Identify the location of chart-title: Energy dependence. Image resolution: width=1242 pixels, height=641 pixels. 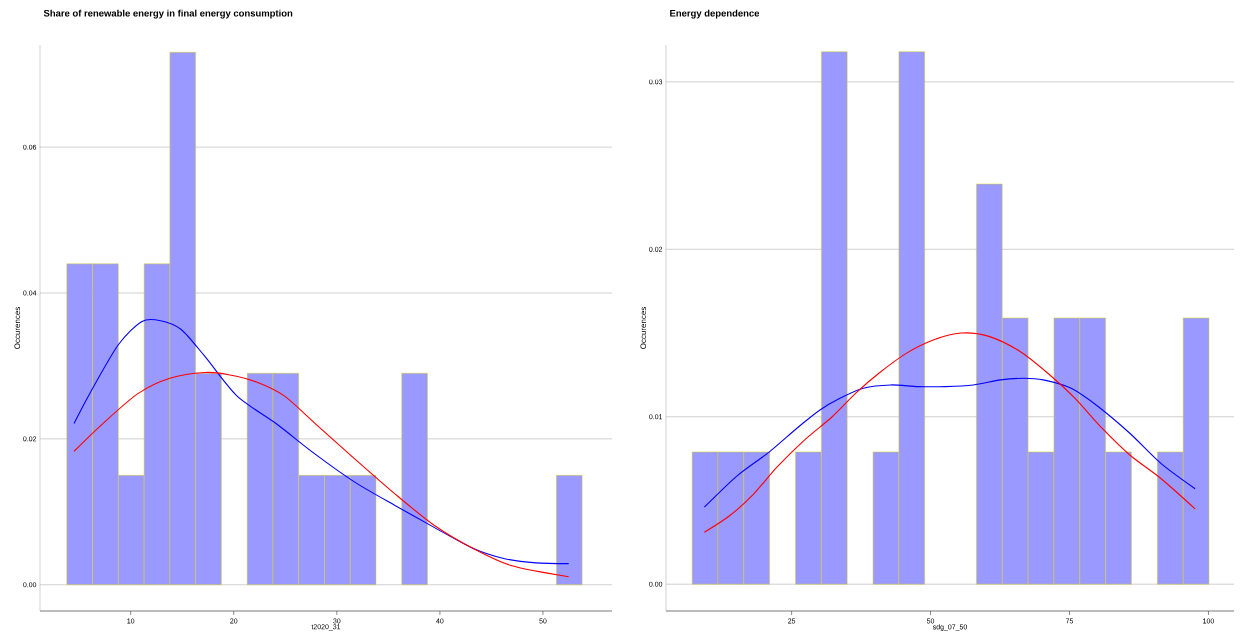
(715, 14).